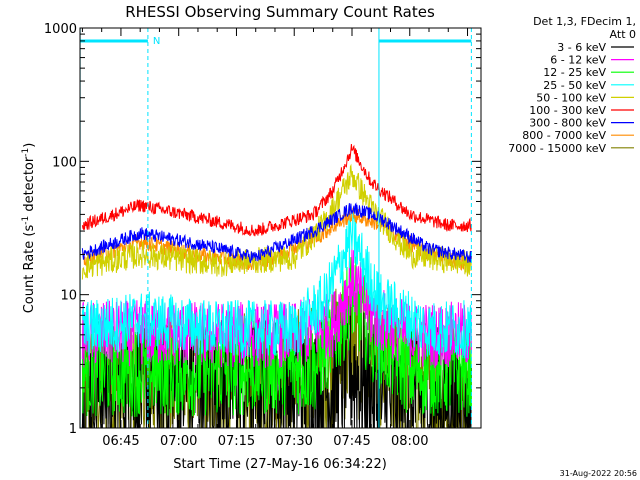  I want to click on chart-title: RHESSI Observing Summary Count Rates, so click(280, 12).